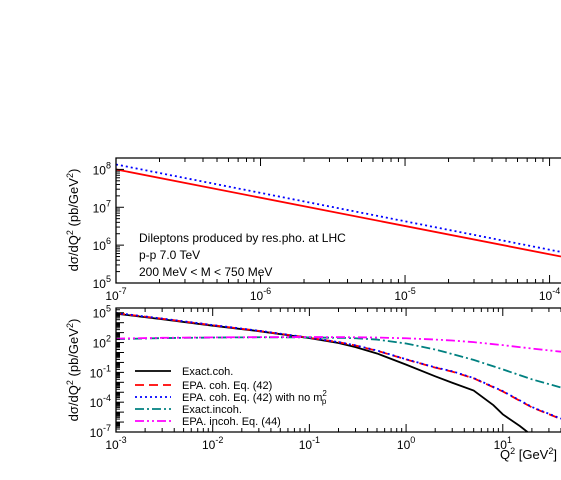  I want to click on lower-x-tick-label: 10¹, so click(503, 443).